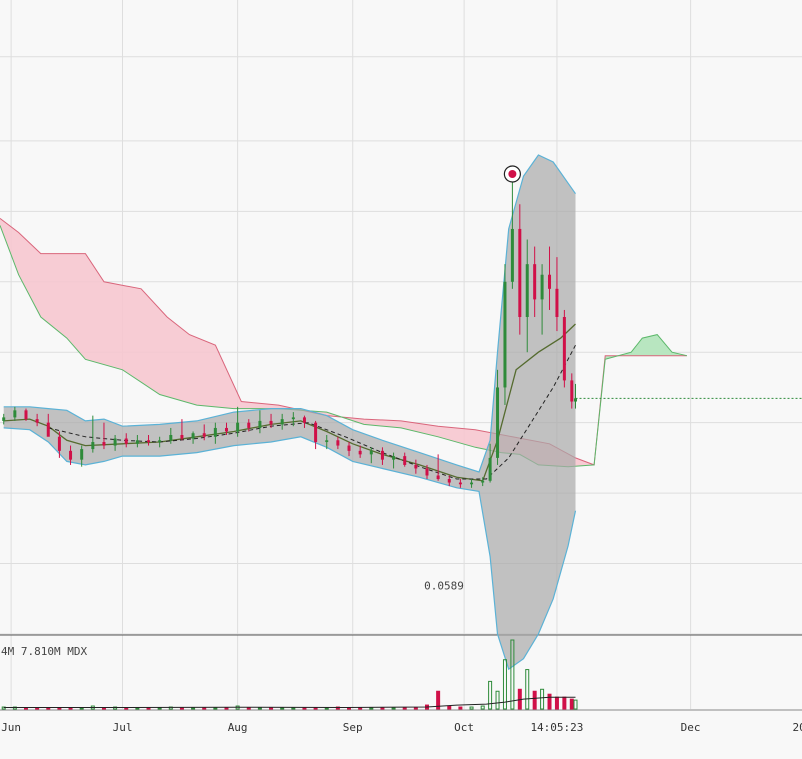  What do you see at coordinates (444, 585) in the screenshot?
I see `low-price-label: 0.0589` at bounding box center [444, 585].